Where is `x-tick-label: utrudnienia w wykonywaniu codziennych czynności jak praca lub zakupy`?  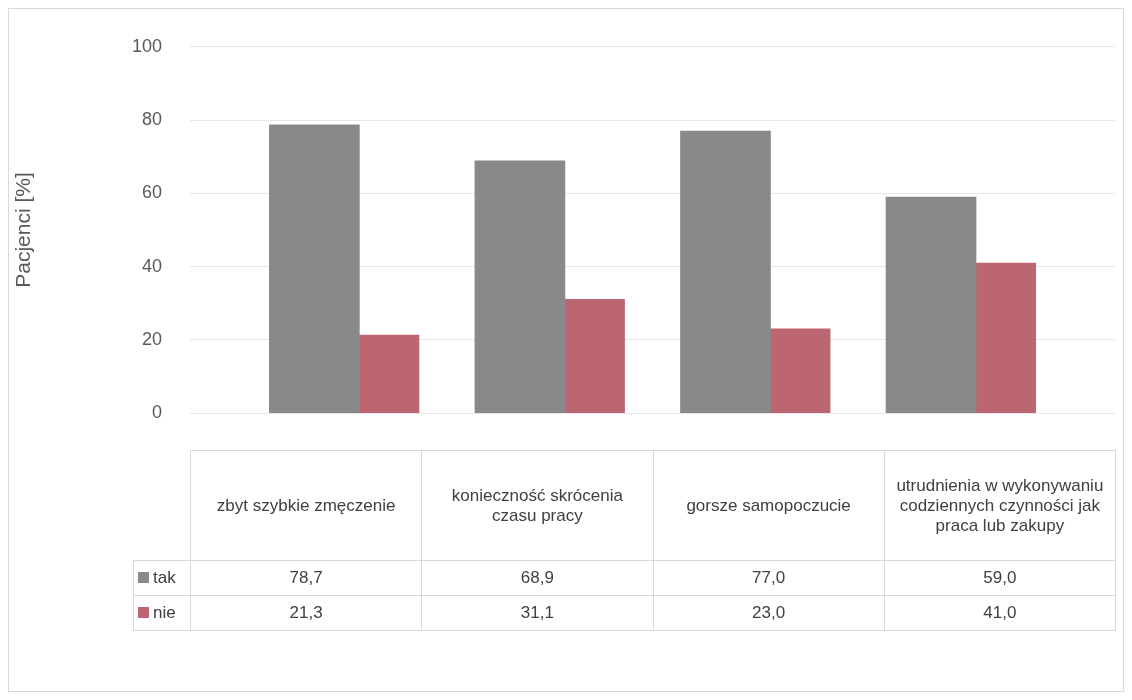 x-tick-label: utrudnienia w wykonywaniu codziennych czynności jak praca lub zakupy is located at coordinates (1000, 505).